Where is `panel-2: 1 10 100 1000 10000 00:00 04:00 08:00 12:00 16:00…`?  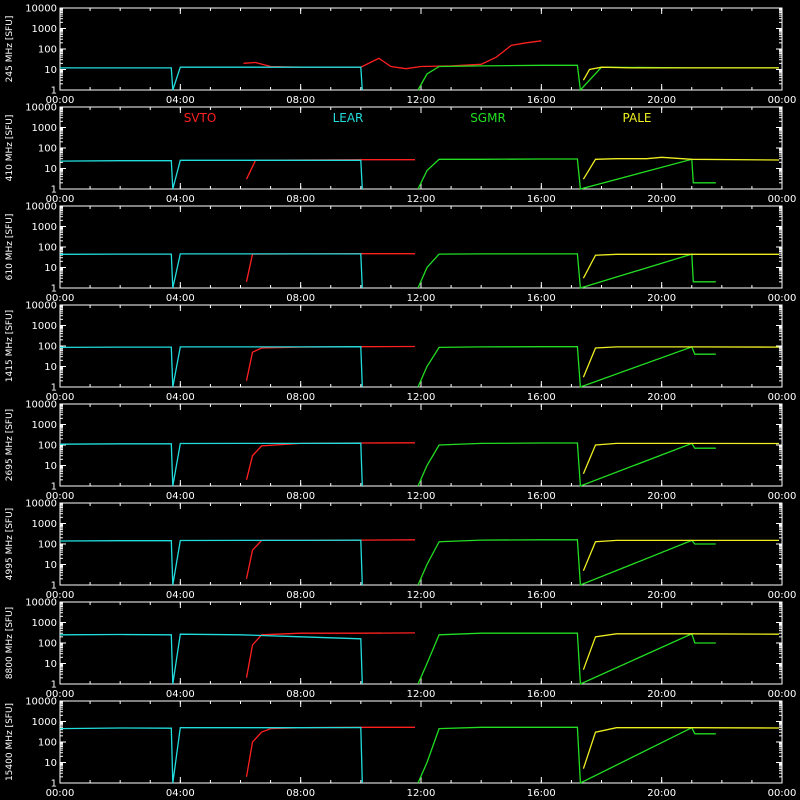 panel-2: 1 10 100 1000 10000 00:00 04:00 08:00 12:00 16:00… is located at coordinates (400, 154).